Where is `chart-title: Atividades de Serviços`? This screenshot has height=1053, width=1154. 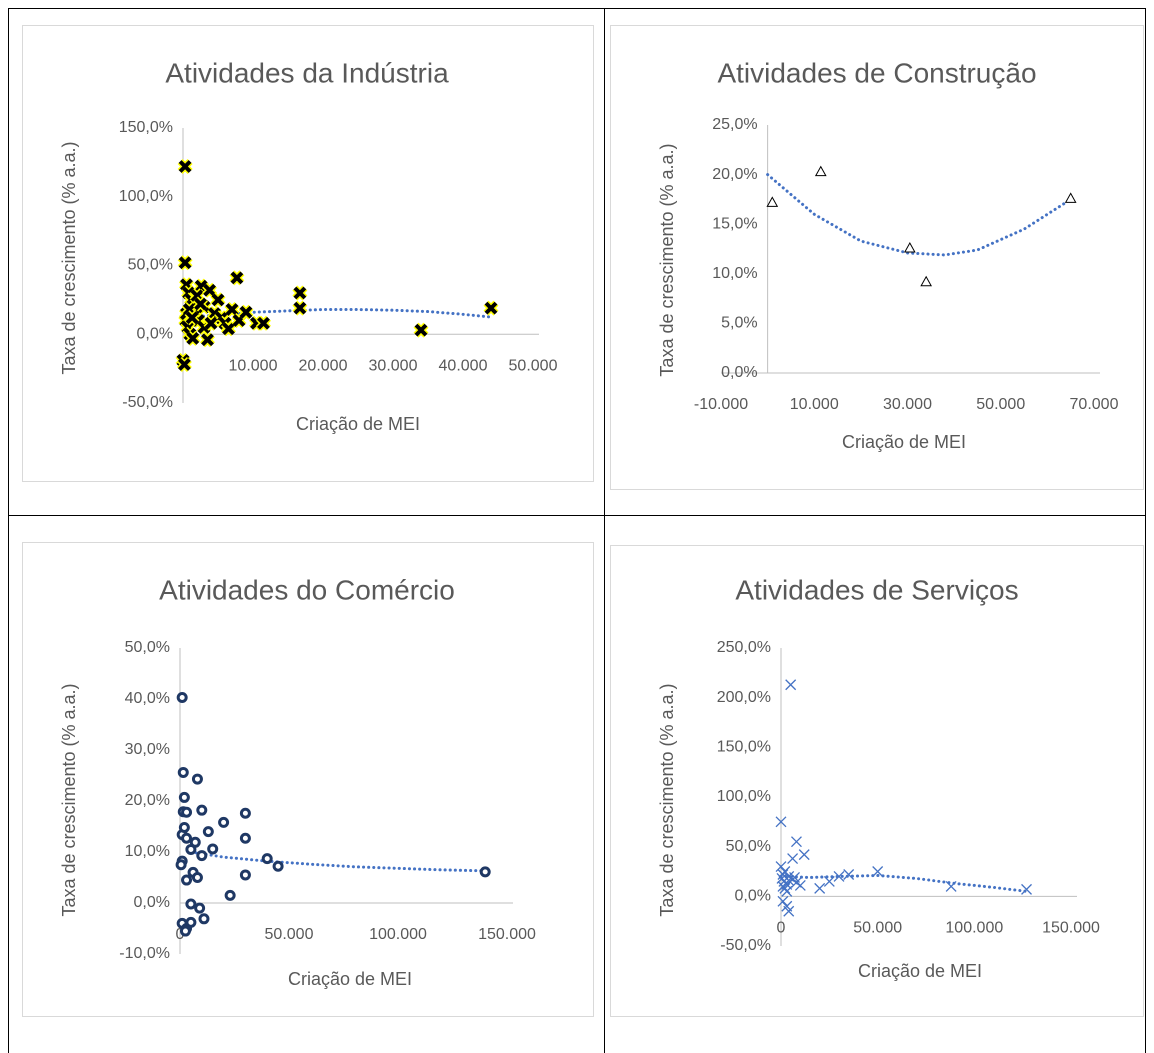
chart-title: Atividades de Serviços is located at coordinates (876, 589).